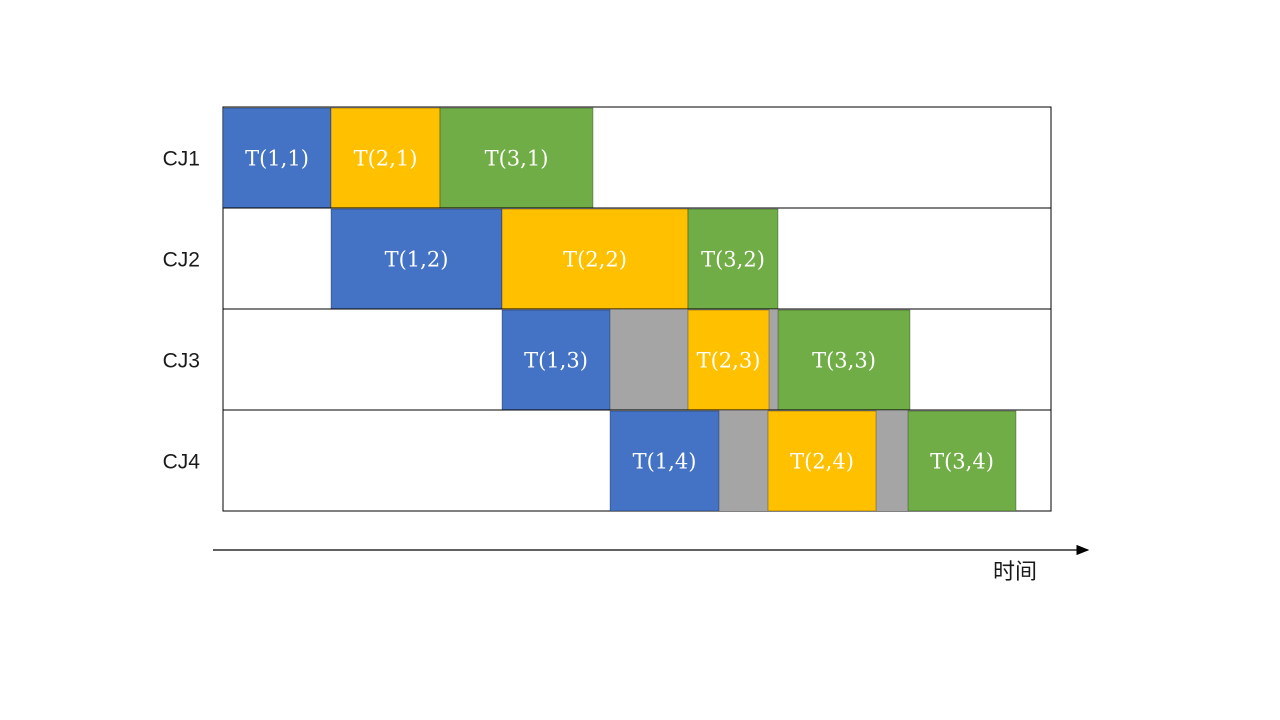  I want to click on gantt-row: T(1,2) T(2,2) T(3,2) CJ2, so click(607, 258).